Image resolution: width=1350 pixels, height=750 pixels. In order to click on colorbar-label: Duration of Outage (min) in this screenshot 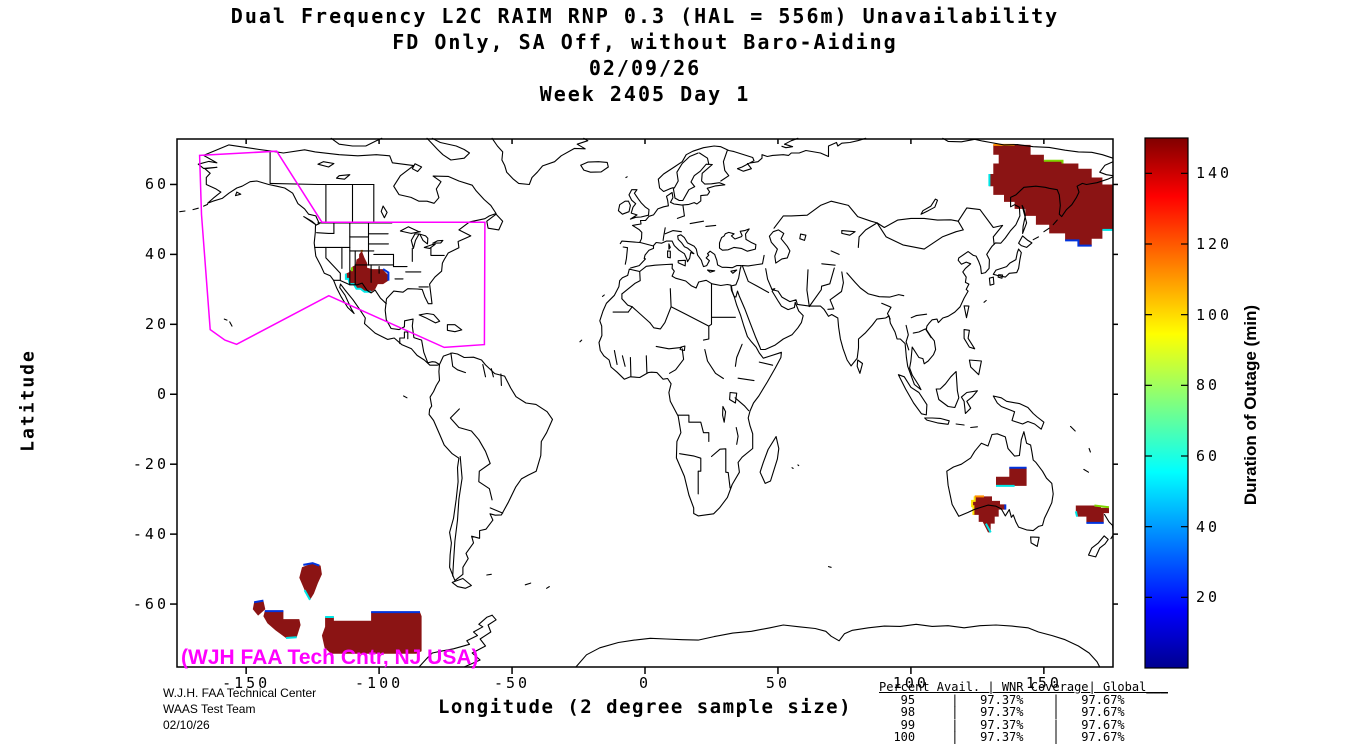, I will do `click(1250, 405)`.